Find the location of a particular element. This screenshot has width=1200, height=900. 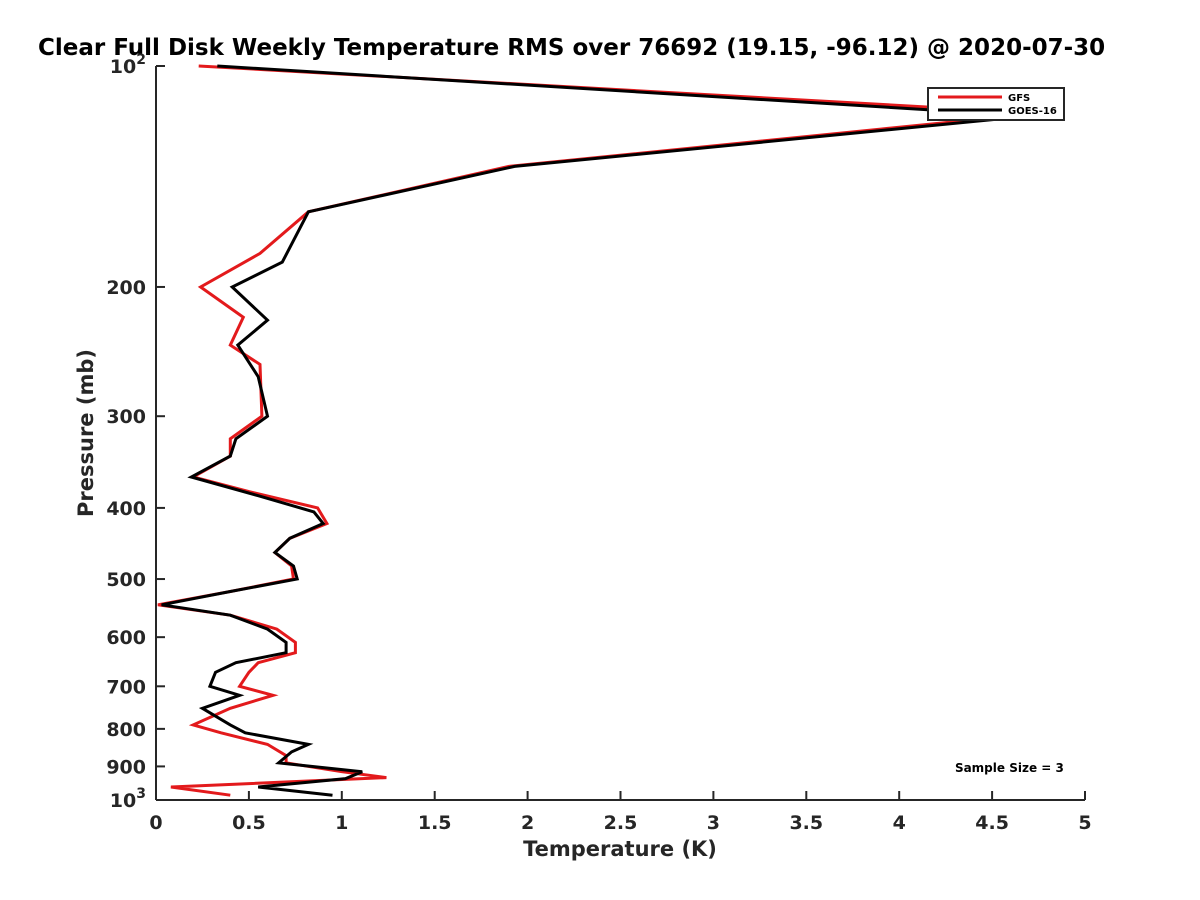

x-tick-label: 5 is located at coordinates (1084, 823).